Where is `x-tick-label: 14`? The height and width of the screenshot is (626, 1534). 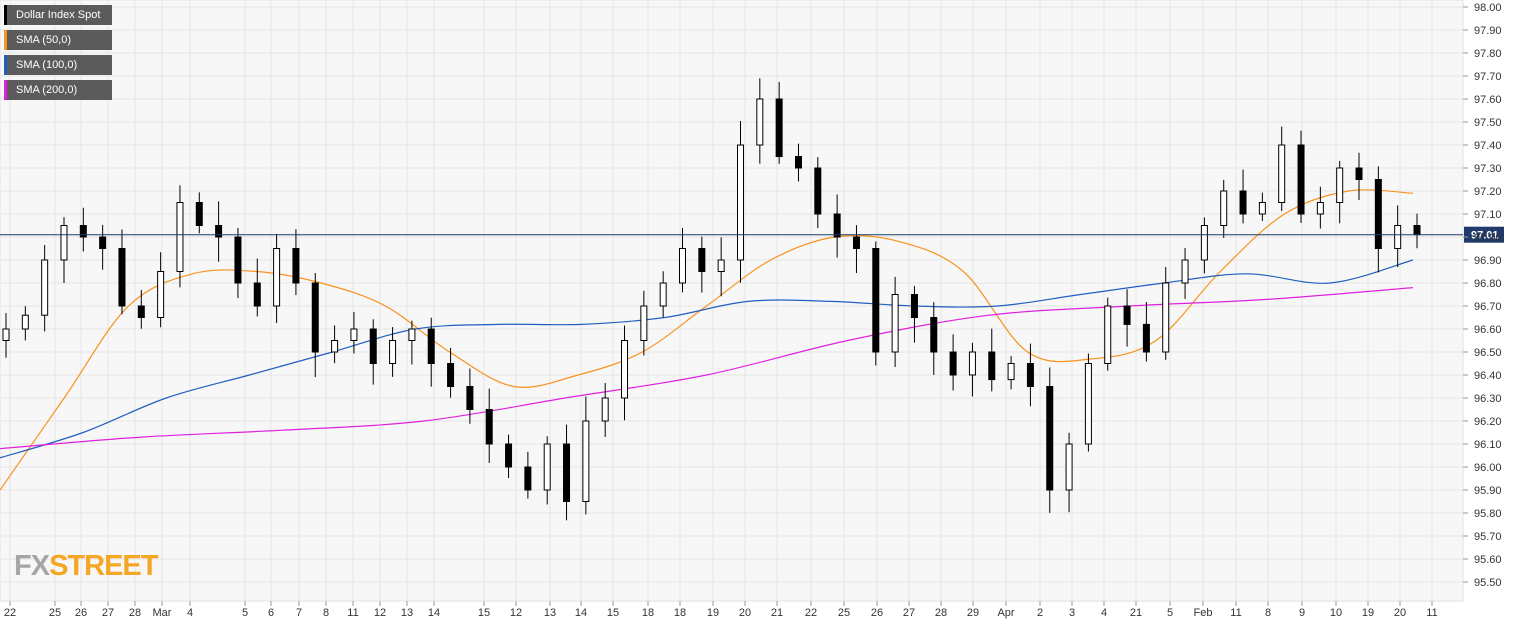 x-tick-label: 14 is located at coordinates (434, 613).